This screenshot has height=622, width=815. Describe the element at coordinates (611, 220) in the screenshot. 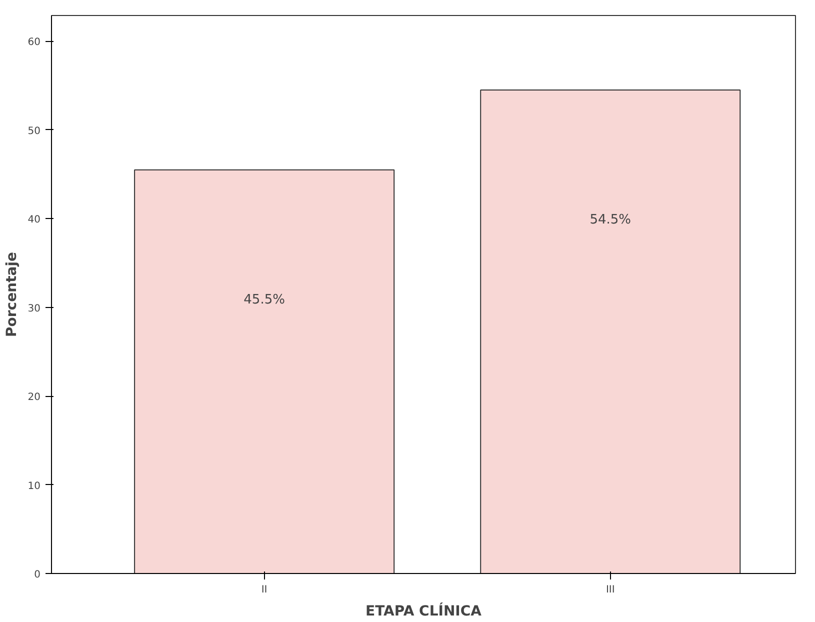

I see `data-label: 54.5%` at that location.